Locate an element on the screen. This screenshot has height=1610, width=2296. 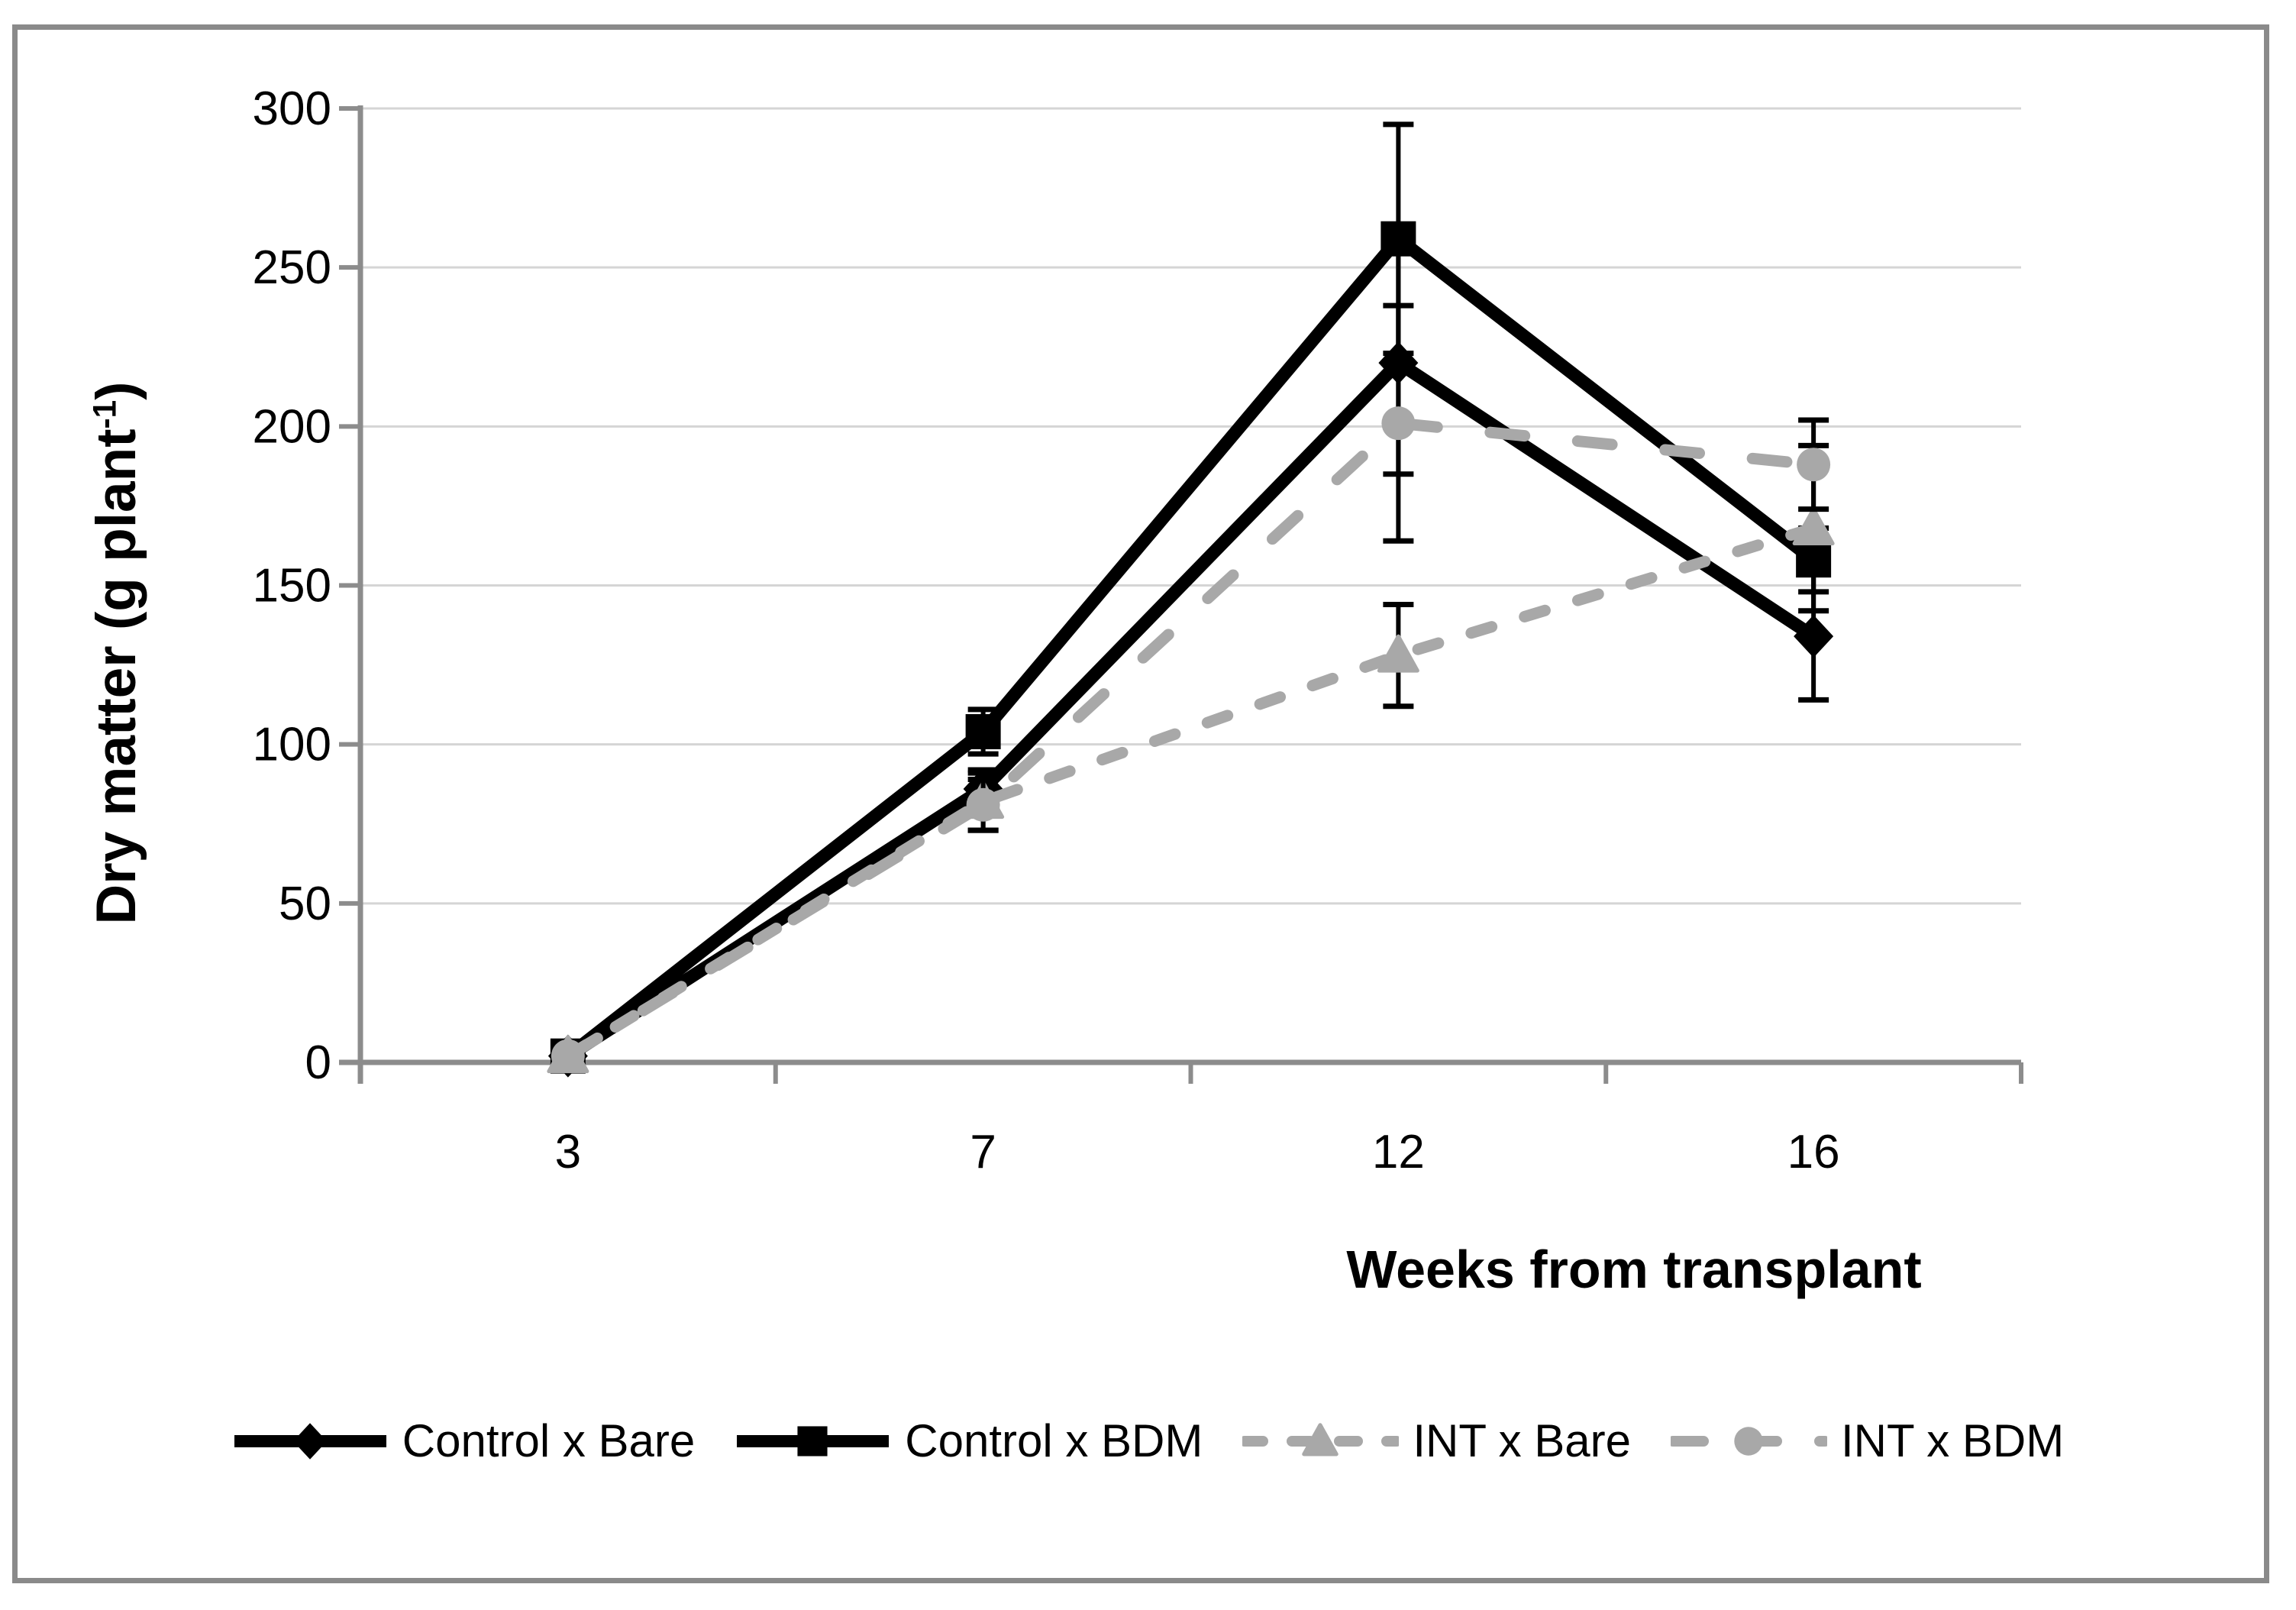
y-axis-title: Dry matter (g plant-1) is located at coordinates (117, 653).